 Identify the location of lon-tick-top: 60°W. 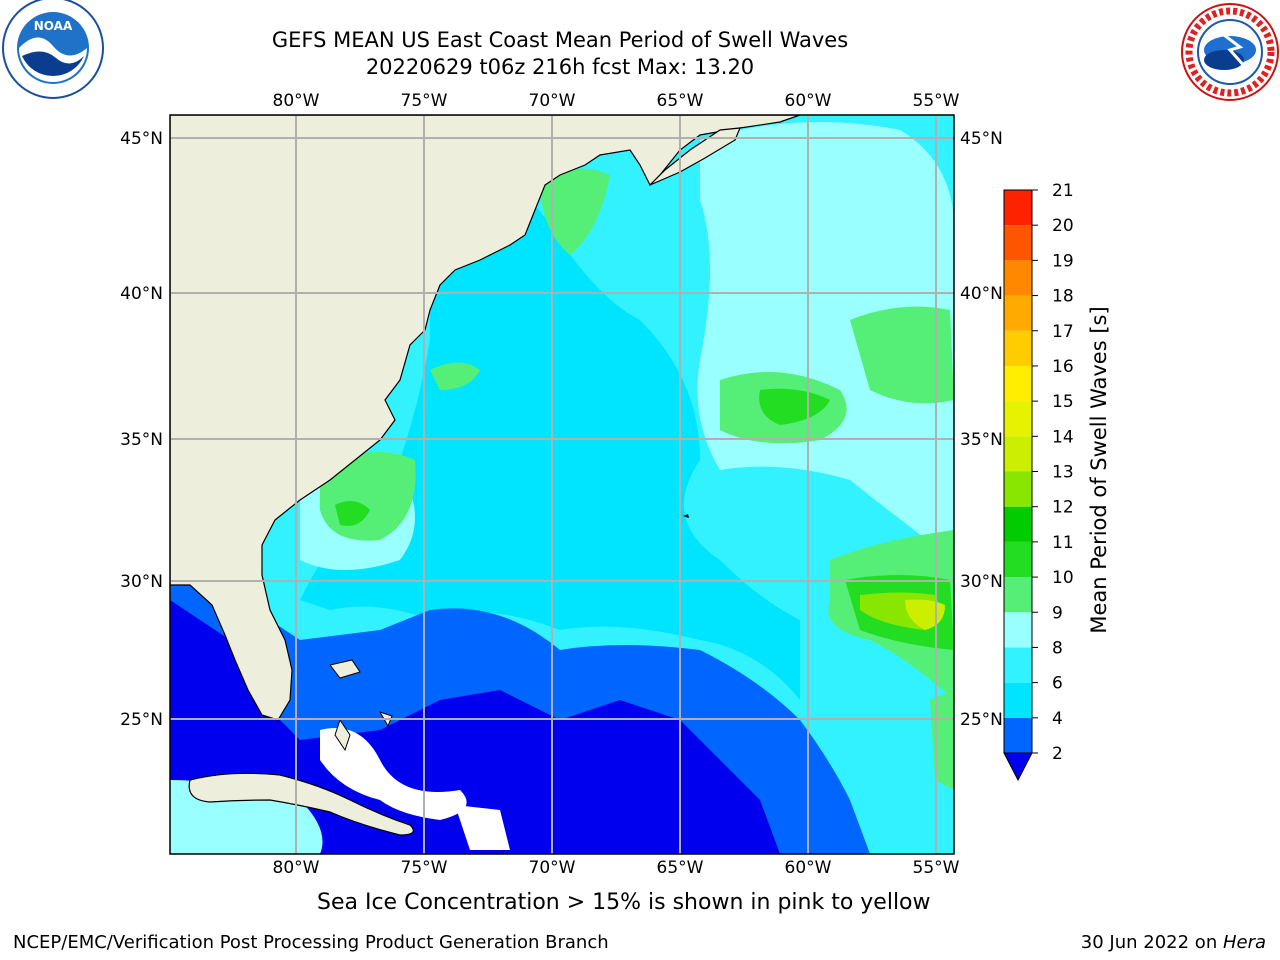
(808, 101).